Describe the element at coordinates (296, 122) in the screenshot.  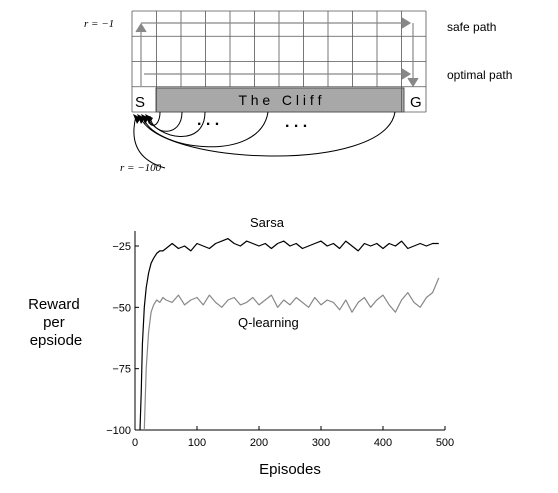
I see `ellipsis-right: . . .` at that location.